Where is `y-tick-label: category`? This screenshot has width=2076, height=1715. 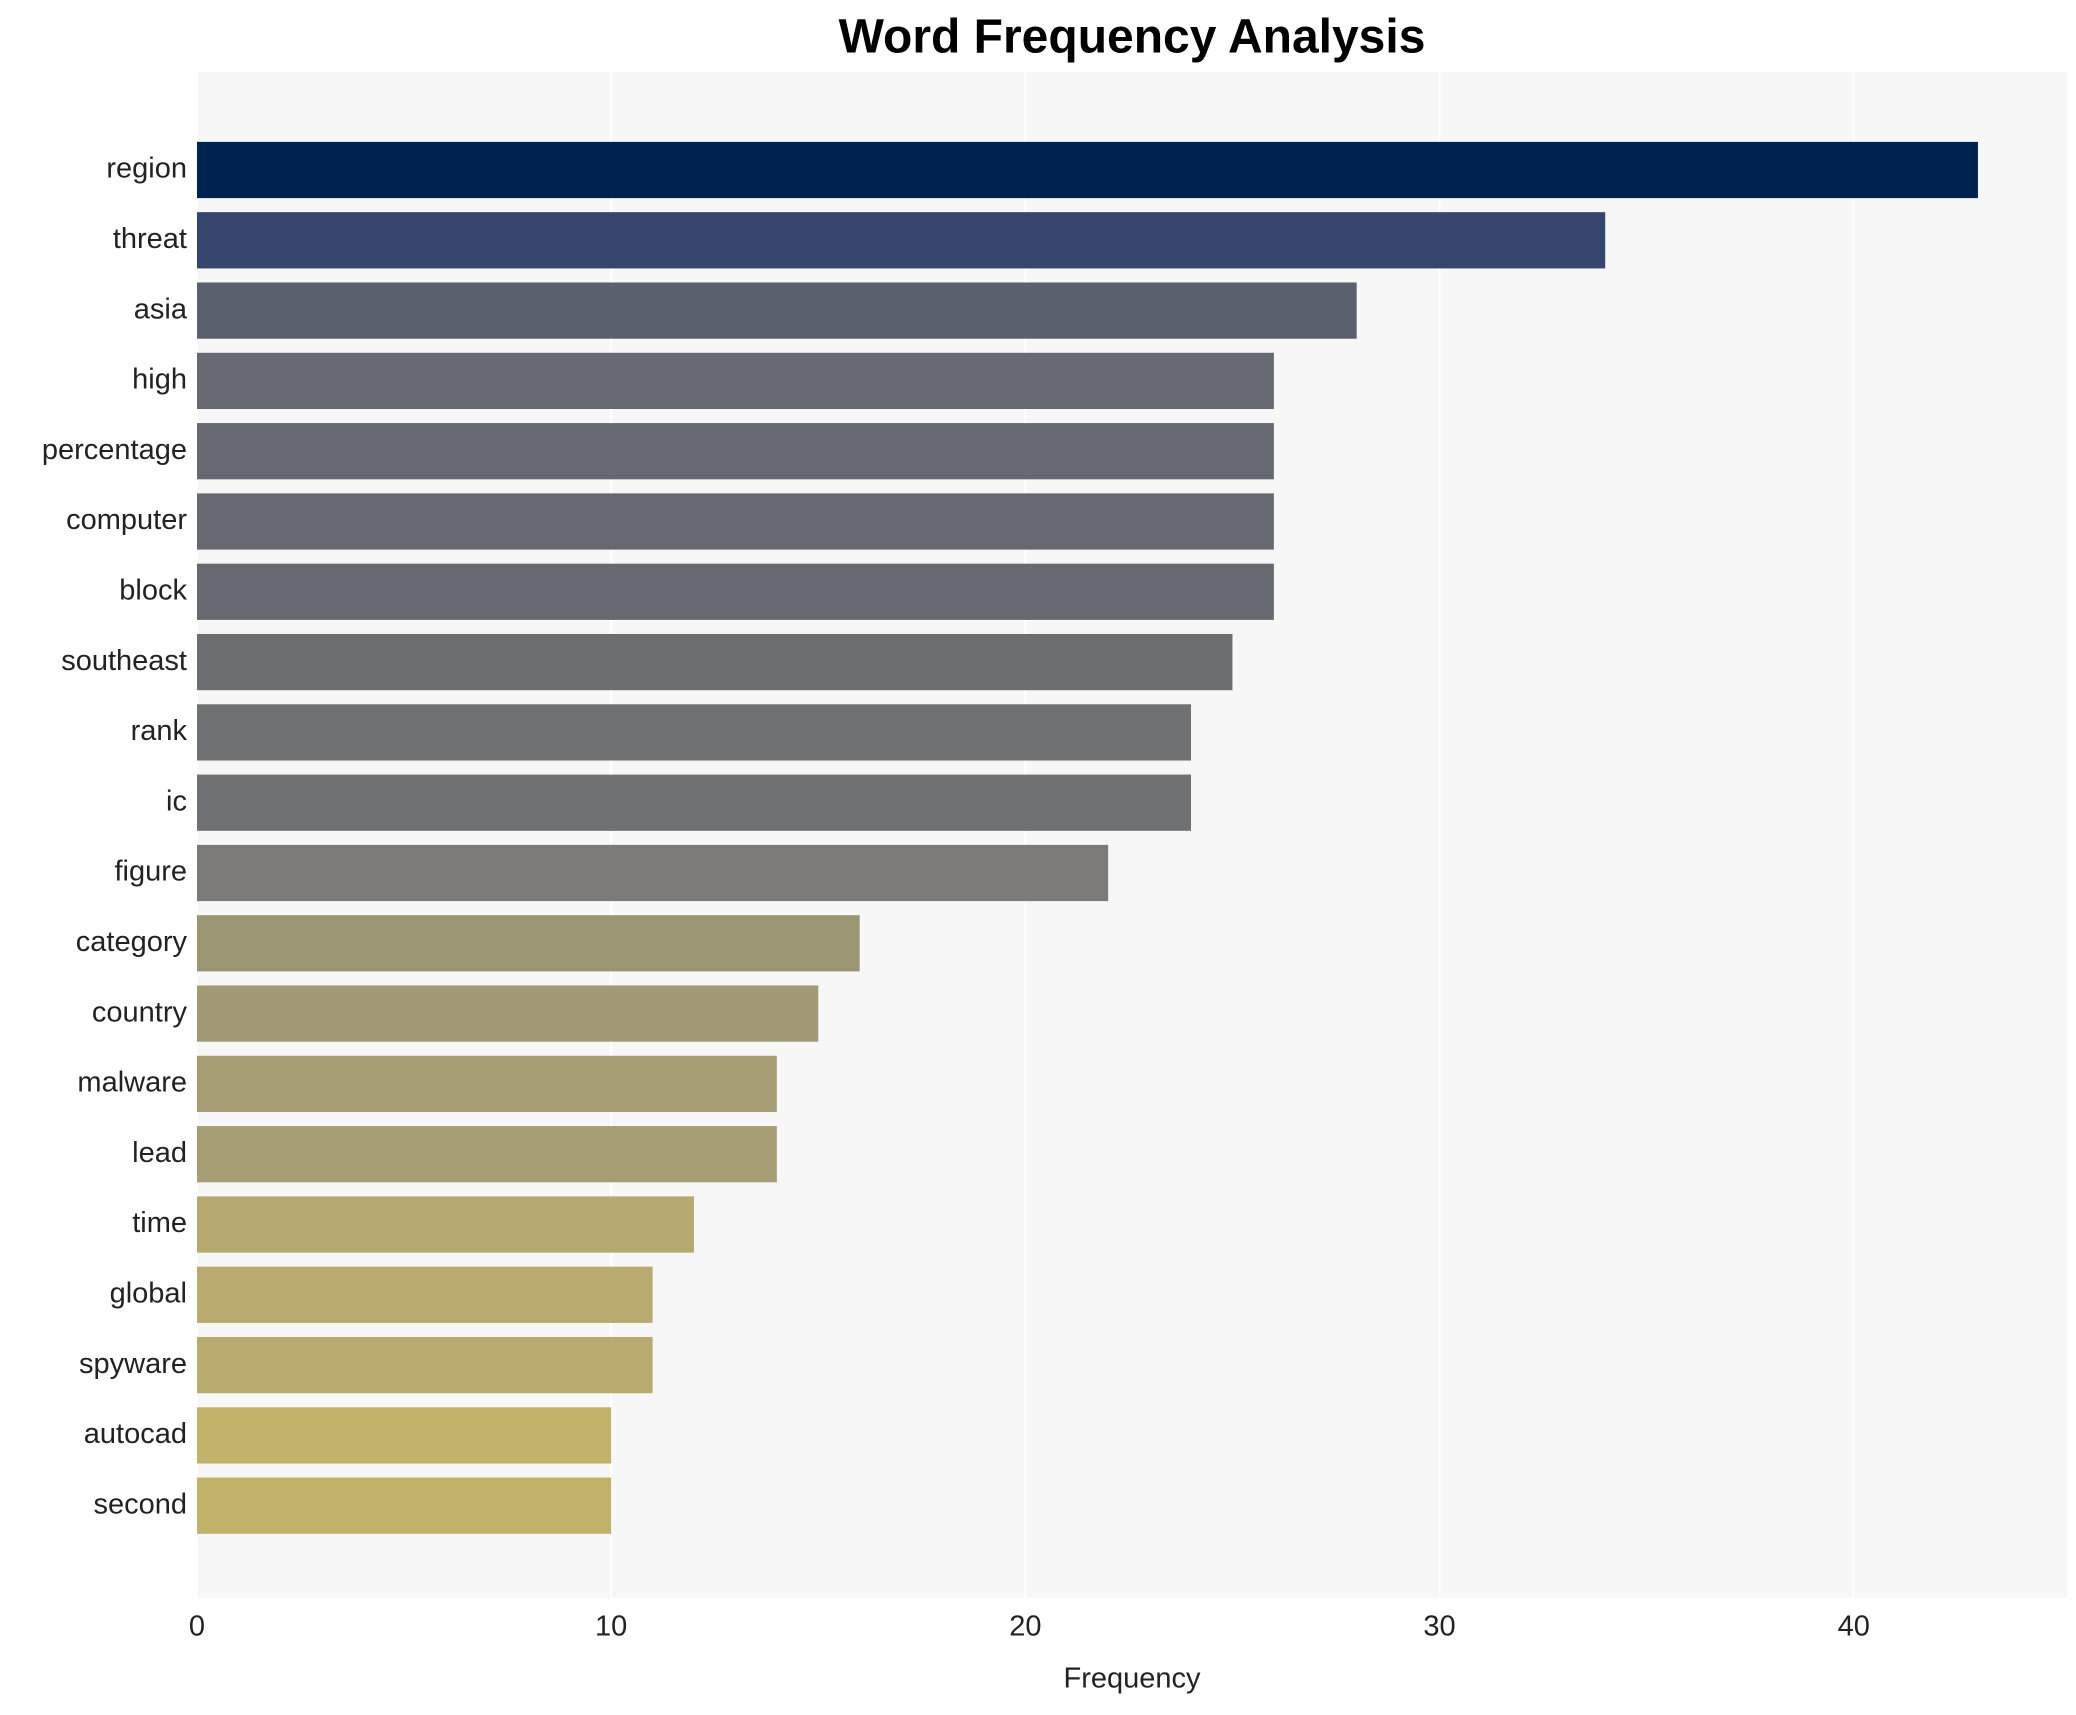
y-tick-label: category is located at coordinates (132, 942).